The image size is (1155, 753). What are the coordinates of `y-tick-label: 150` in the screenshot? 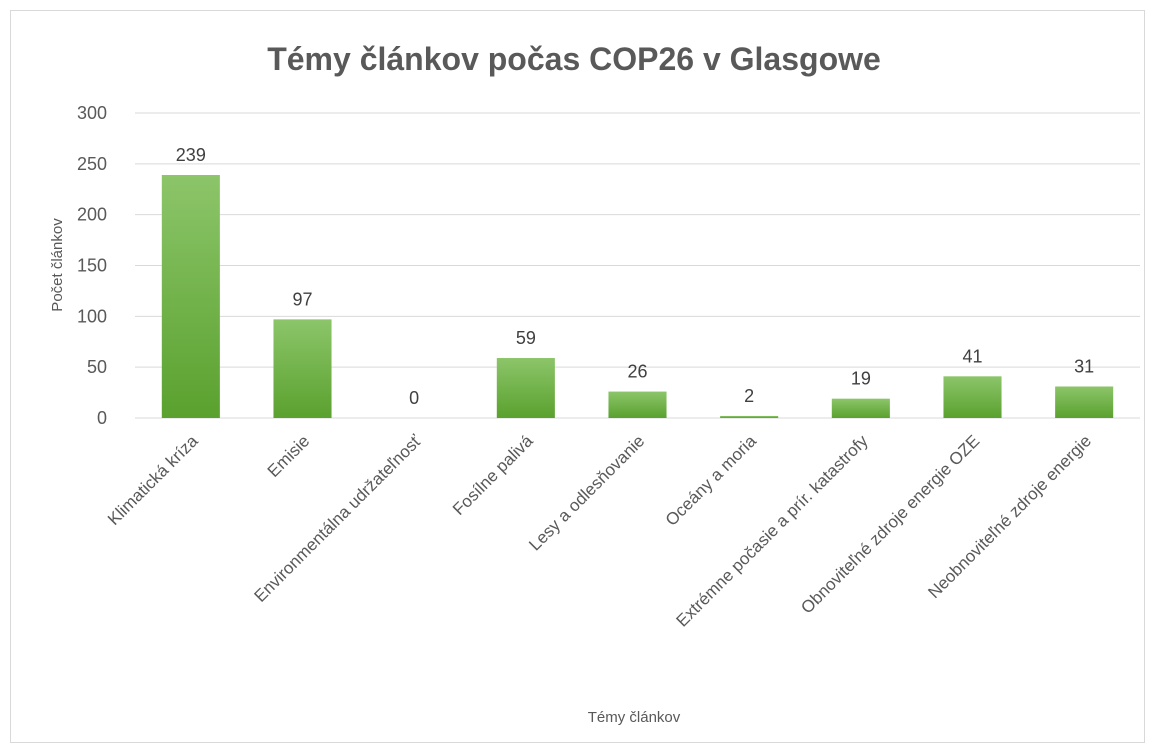 It's located at (92, 266).